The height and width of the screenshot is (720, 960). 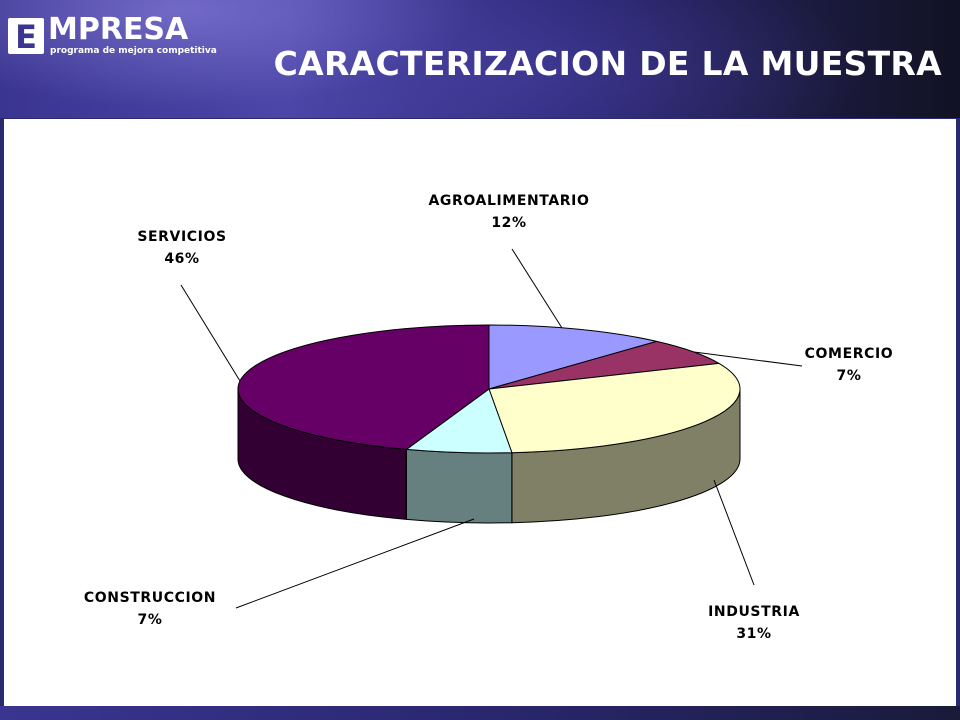 I want to click on logo-subtitle: programa de mejora competitiva, so click(x=133, y=51).